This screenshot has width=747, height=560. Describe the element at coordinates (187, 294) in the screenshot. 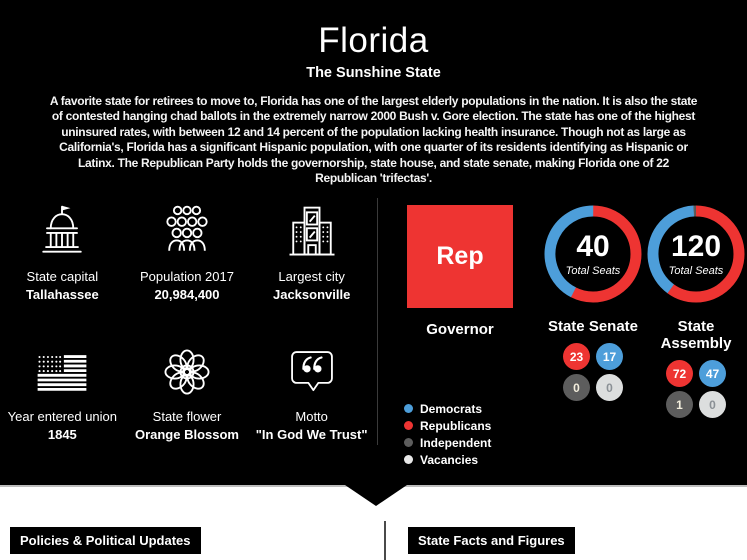

I see `fact-value: 20,984,400` at that location.